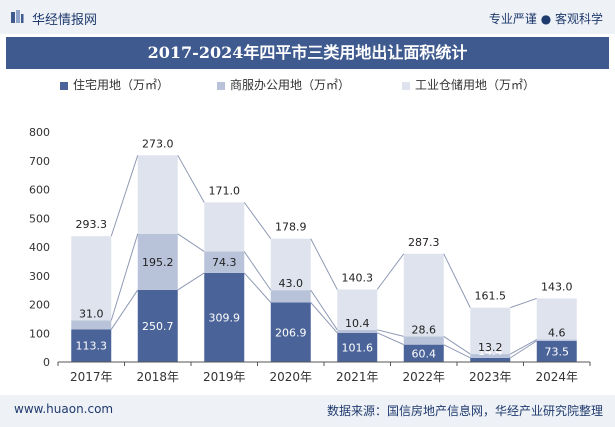 The image size is (615, 427). What do you see at coordinates (39, 276) in the screenshot?
I see `y-tick-label: 300` at bounding box center [39, 276].